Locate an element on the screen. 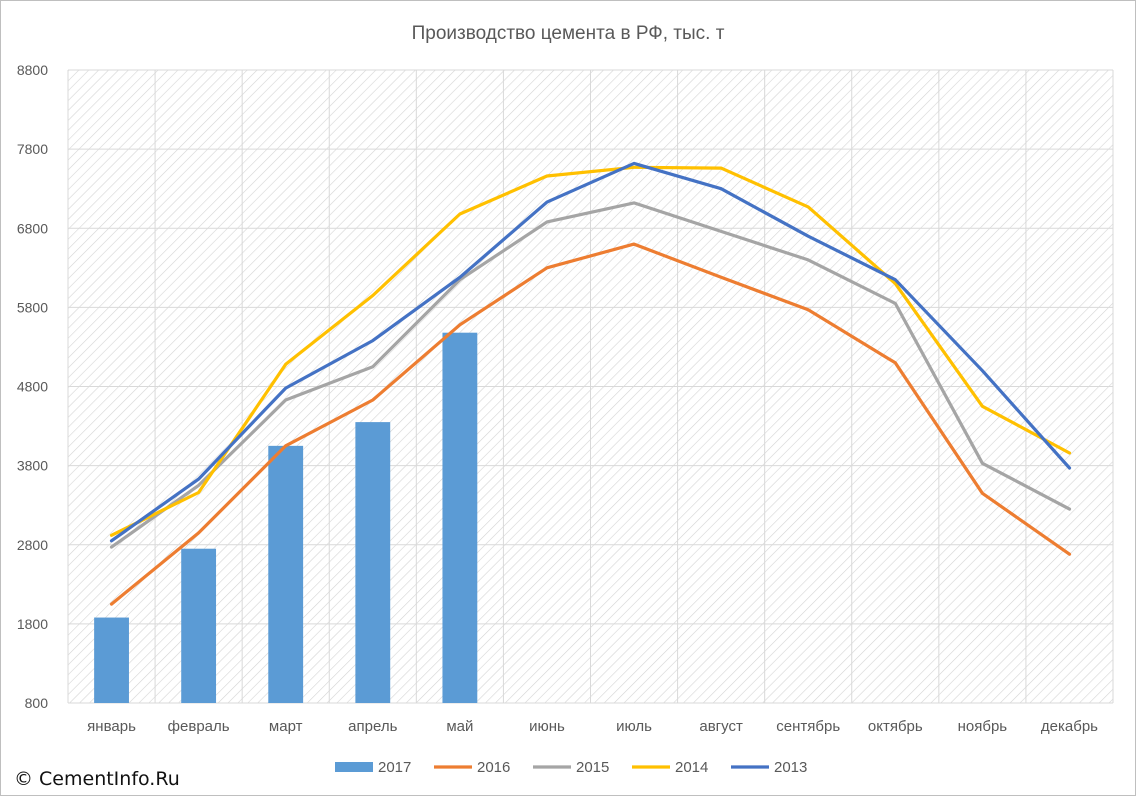  y-tick-label: 5800 is located at coordinates (32, 307).